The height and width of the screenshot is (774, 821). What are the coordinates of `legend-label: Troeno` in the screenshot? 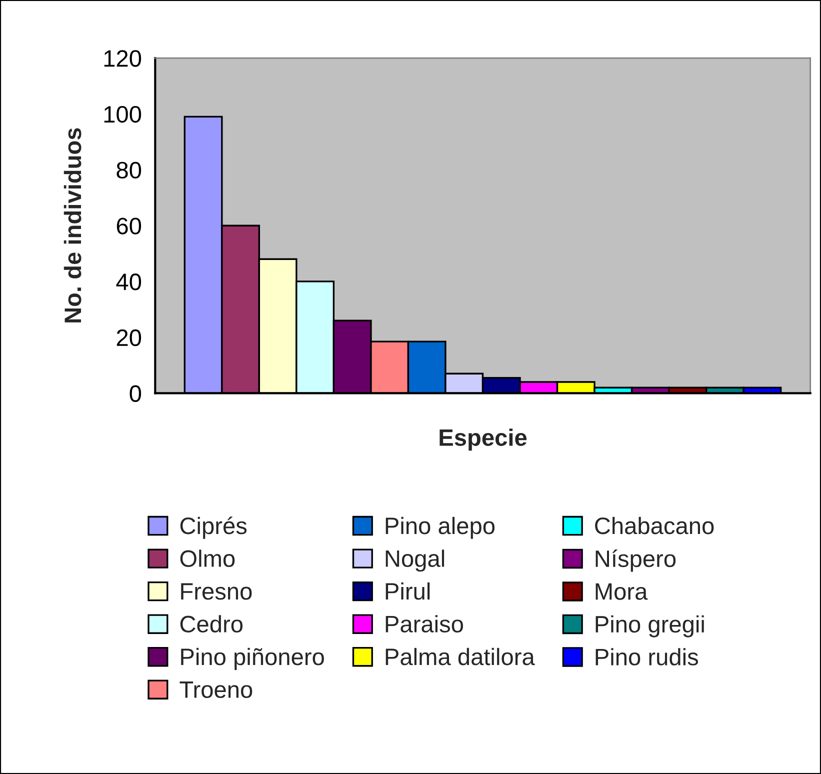 It's located at (216, 690).